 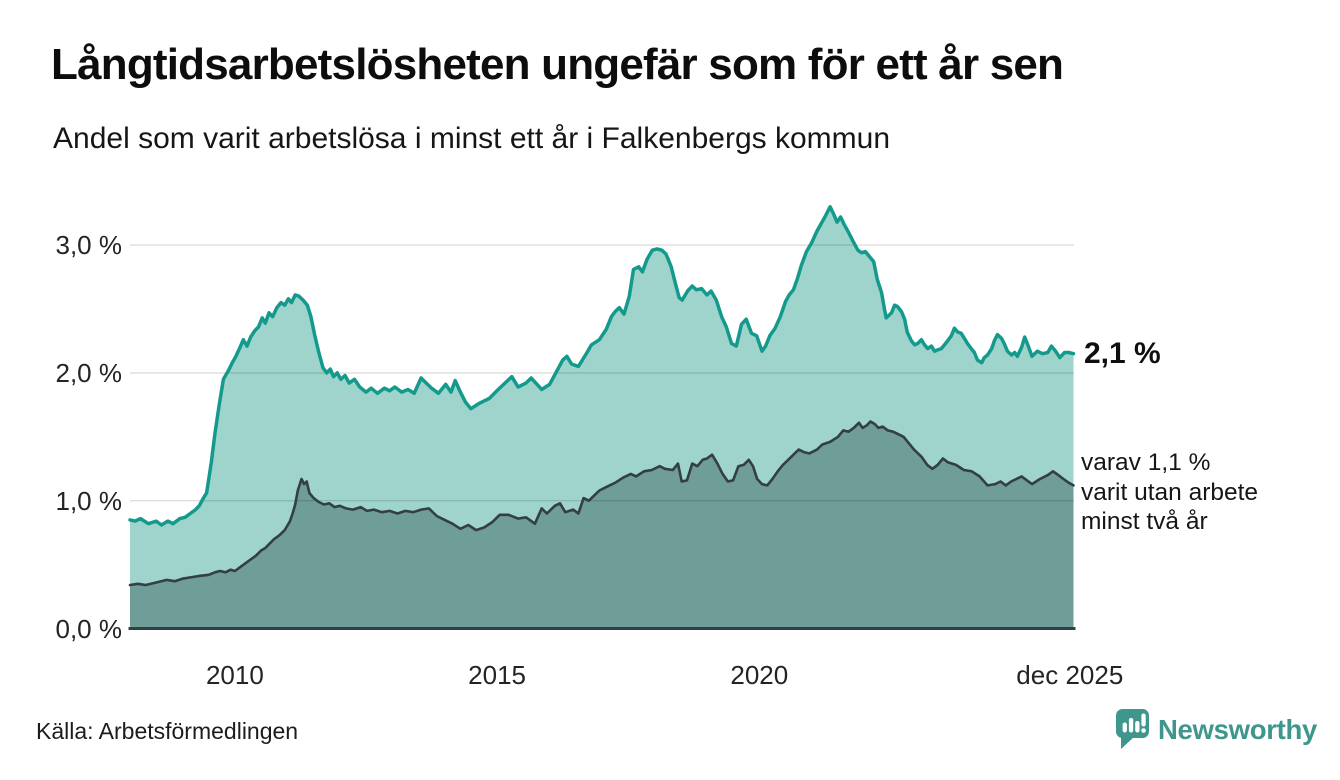 What do you see at coordinates (1144, 522) in the screenshot?
I see `end-note-line: minst två år` at bounding box center [1144, 522].